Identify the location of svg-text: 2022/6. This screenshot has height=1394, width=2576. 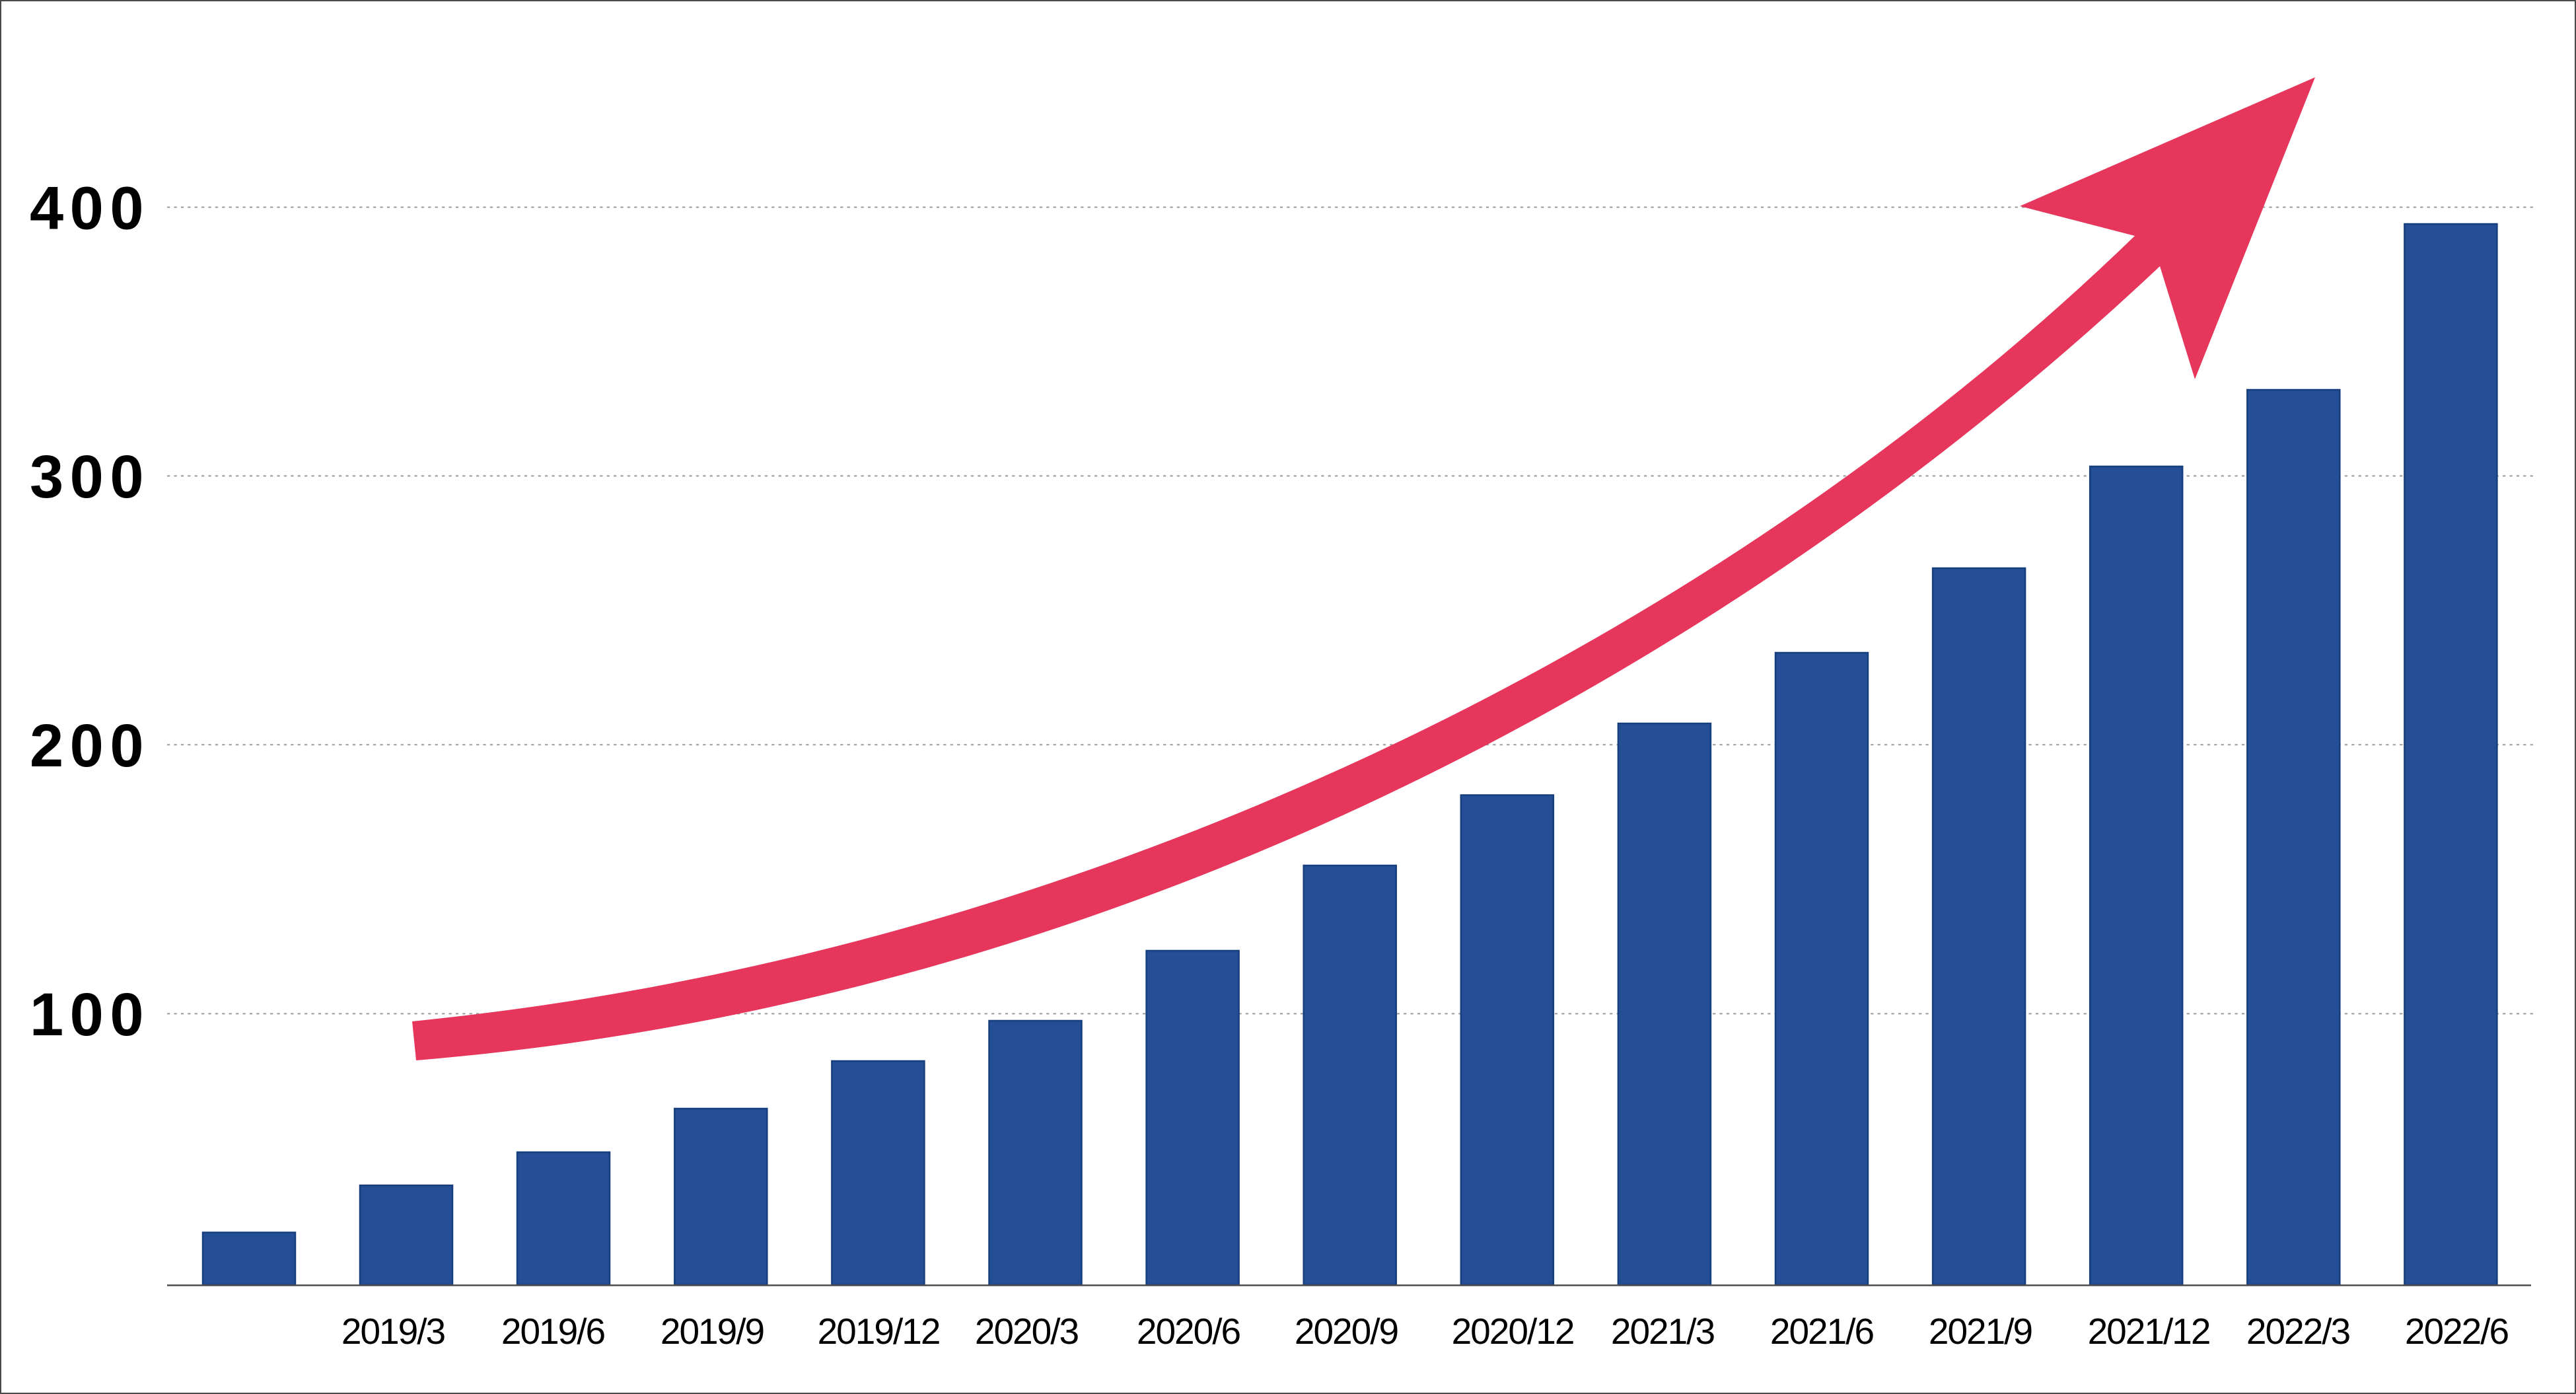
(2457, 1332).